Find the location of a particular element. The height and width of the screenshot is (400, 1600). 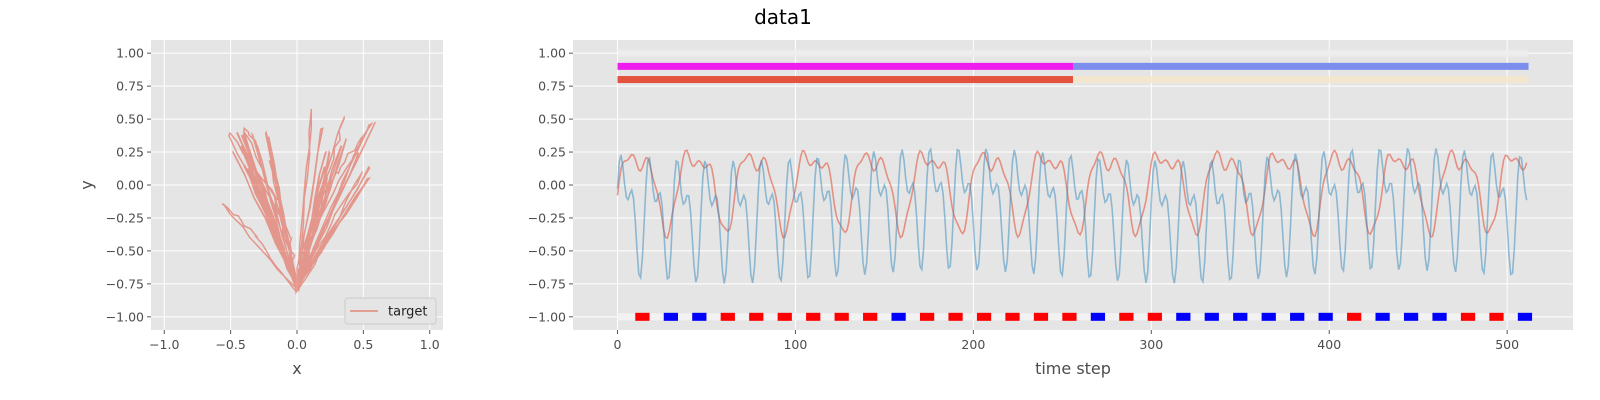

x-tick-label: 1.0 is located at coordinates (430, 344).